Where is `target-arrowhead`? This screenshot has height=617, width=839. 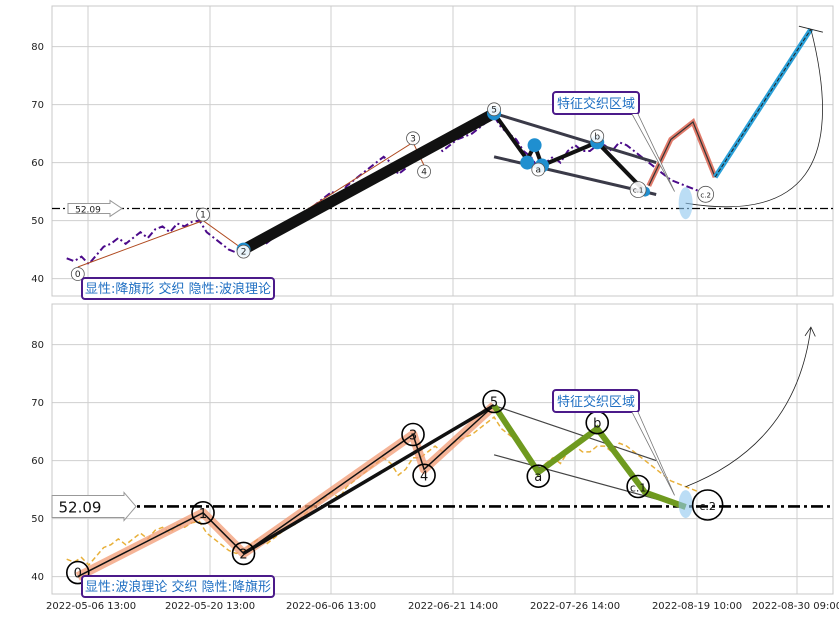
target-arrowhead is located at coordinates (810, 331).